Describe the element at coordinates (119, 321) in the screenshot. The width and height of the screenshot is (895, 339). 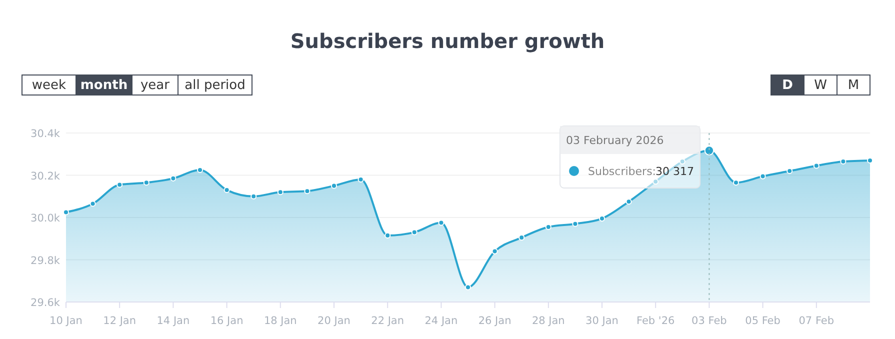
I see `x-tick-label: 12 Jan` at that location.